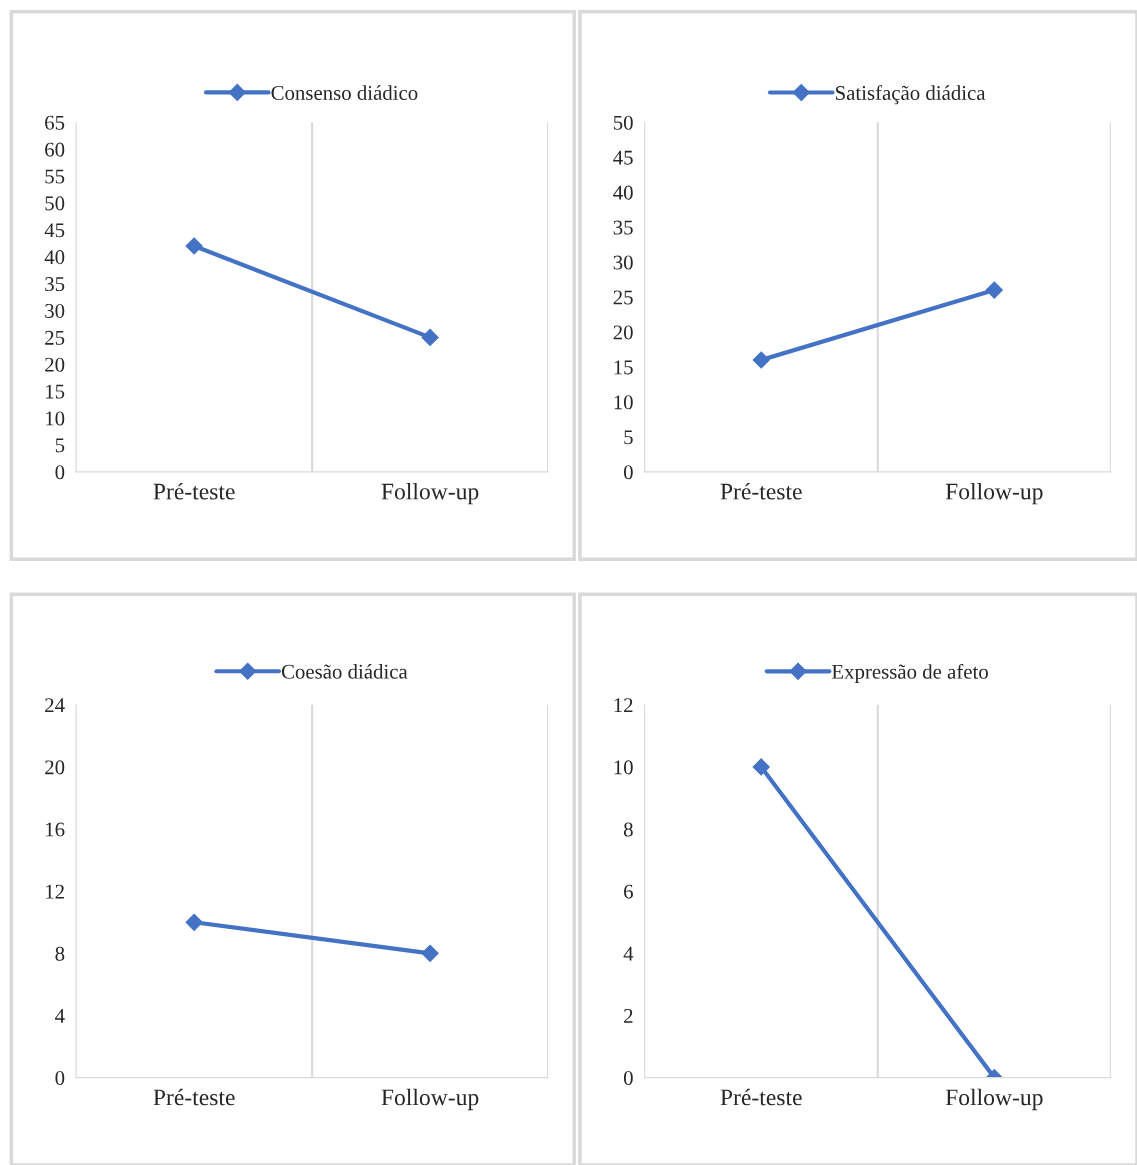 The image size is (1137, 1165). What do you see at coordinates (344, 92) in the screenshot?
I see `legend-label: Consenso diádico` at bounding box center [344, 92].